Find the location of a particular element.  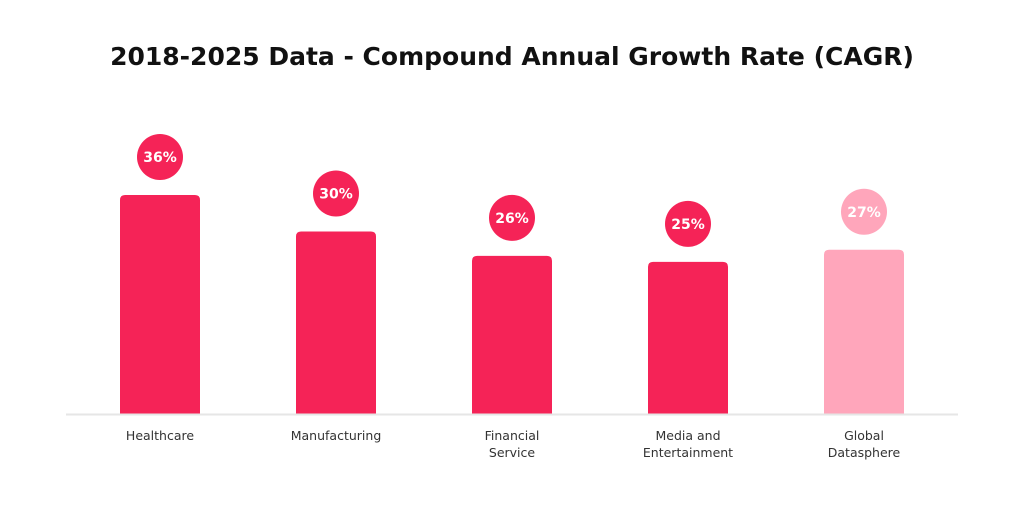

category-label: Financial is located at coordinates (512, 435).